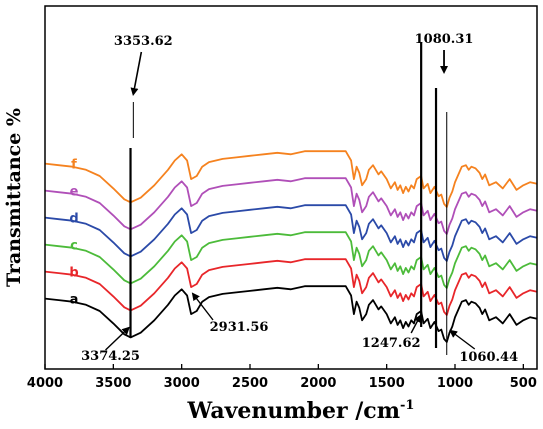 The image size is (543, 429). I want to click on x-tick-label: 4000, so click(45, 383).